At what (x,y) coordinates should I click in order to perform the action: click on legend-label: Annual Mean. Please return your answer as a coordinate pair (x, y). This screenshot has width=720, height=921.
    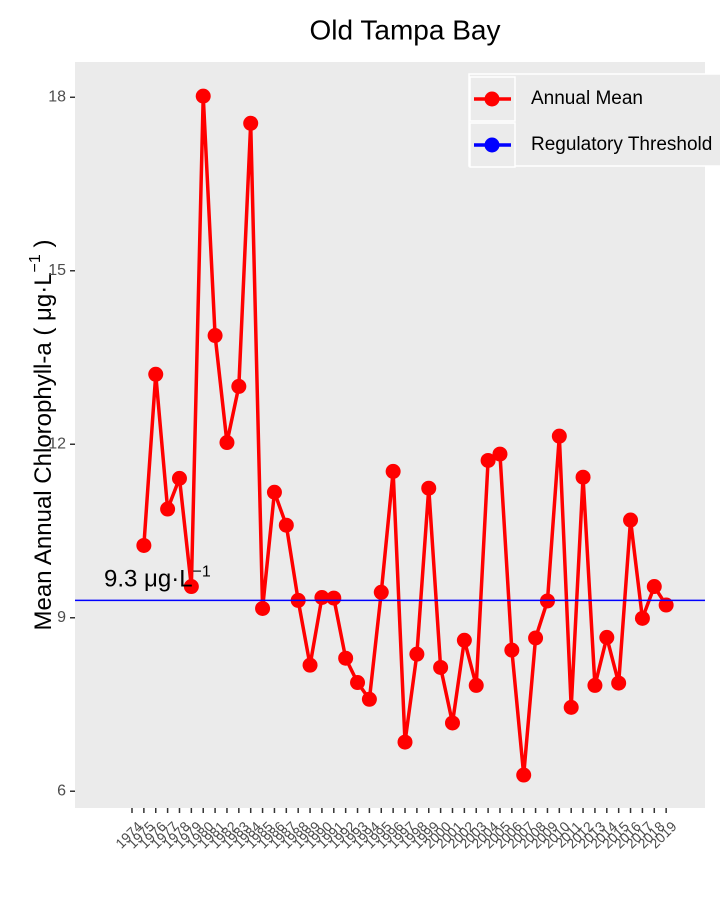
    Looking at the image, I should click on (587, 98).